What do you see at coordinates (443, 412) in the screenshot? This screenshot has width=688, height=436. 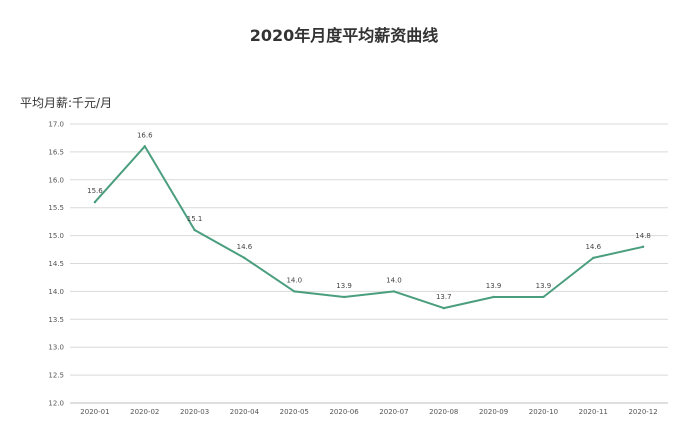 I see `x-tick-label: 2020-08` at bounding box center [443, 412].